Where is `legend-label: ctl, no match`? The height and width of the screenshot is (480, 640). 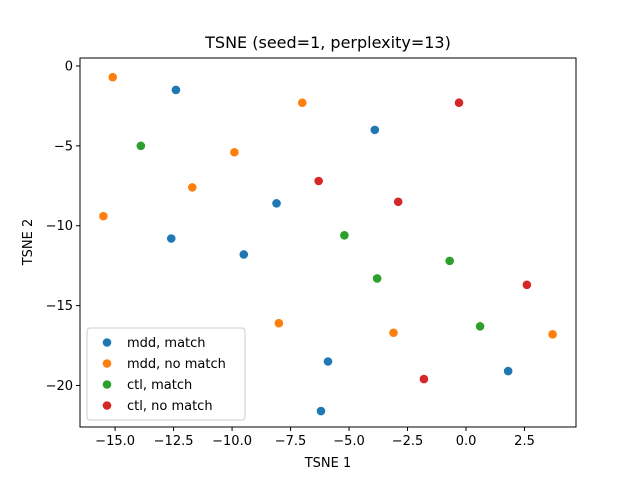 legend-label: ctl, no match is located at coordinates (170, 406).